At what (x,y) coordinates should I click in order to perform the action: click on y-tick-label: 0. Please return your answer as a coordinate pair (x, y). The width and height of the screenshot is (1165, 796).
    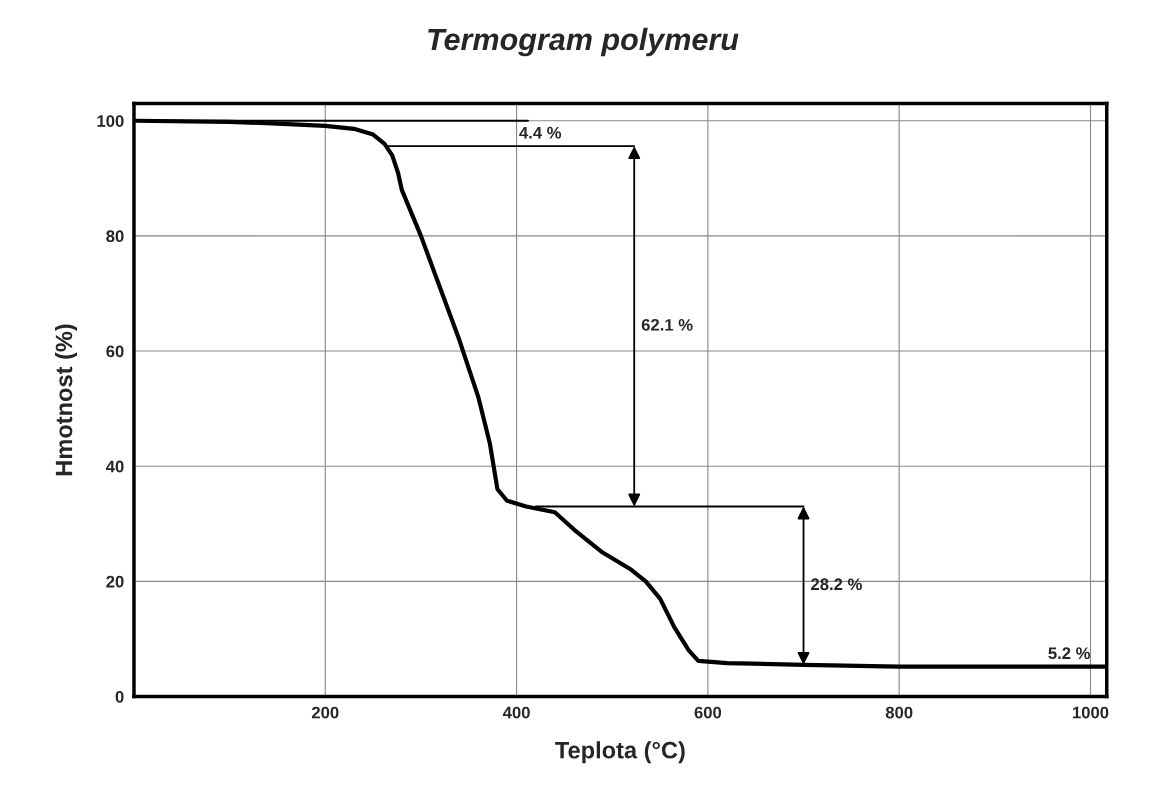
    Looking at the image, I should click on (119, 696).